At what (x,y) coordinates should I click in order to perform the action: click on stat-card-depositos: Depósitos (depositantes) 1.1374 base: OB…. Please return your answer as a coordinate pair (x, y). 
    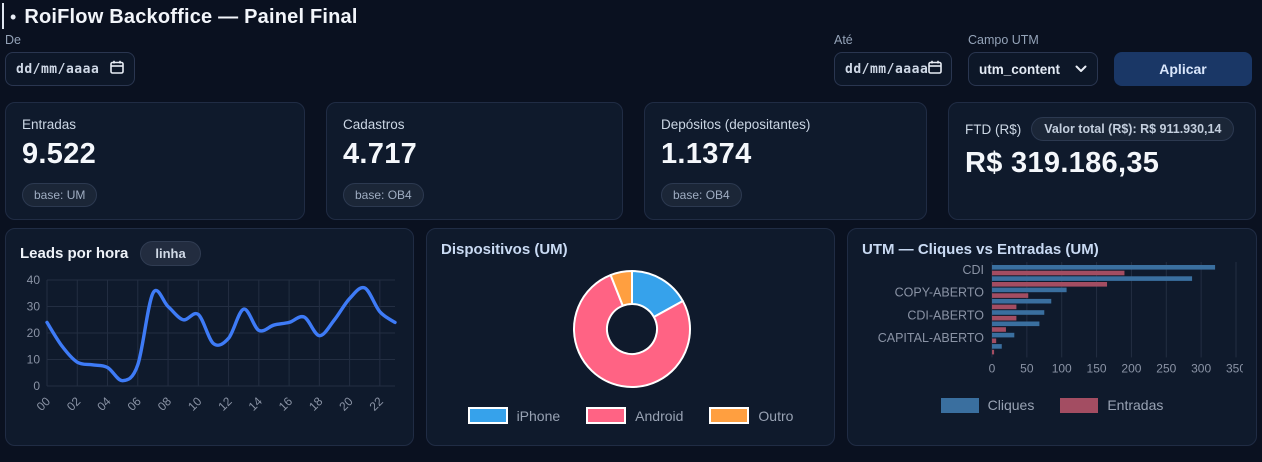
    Looking at the image, I should click on (785, 161).